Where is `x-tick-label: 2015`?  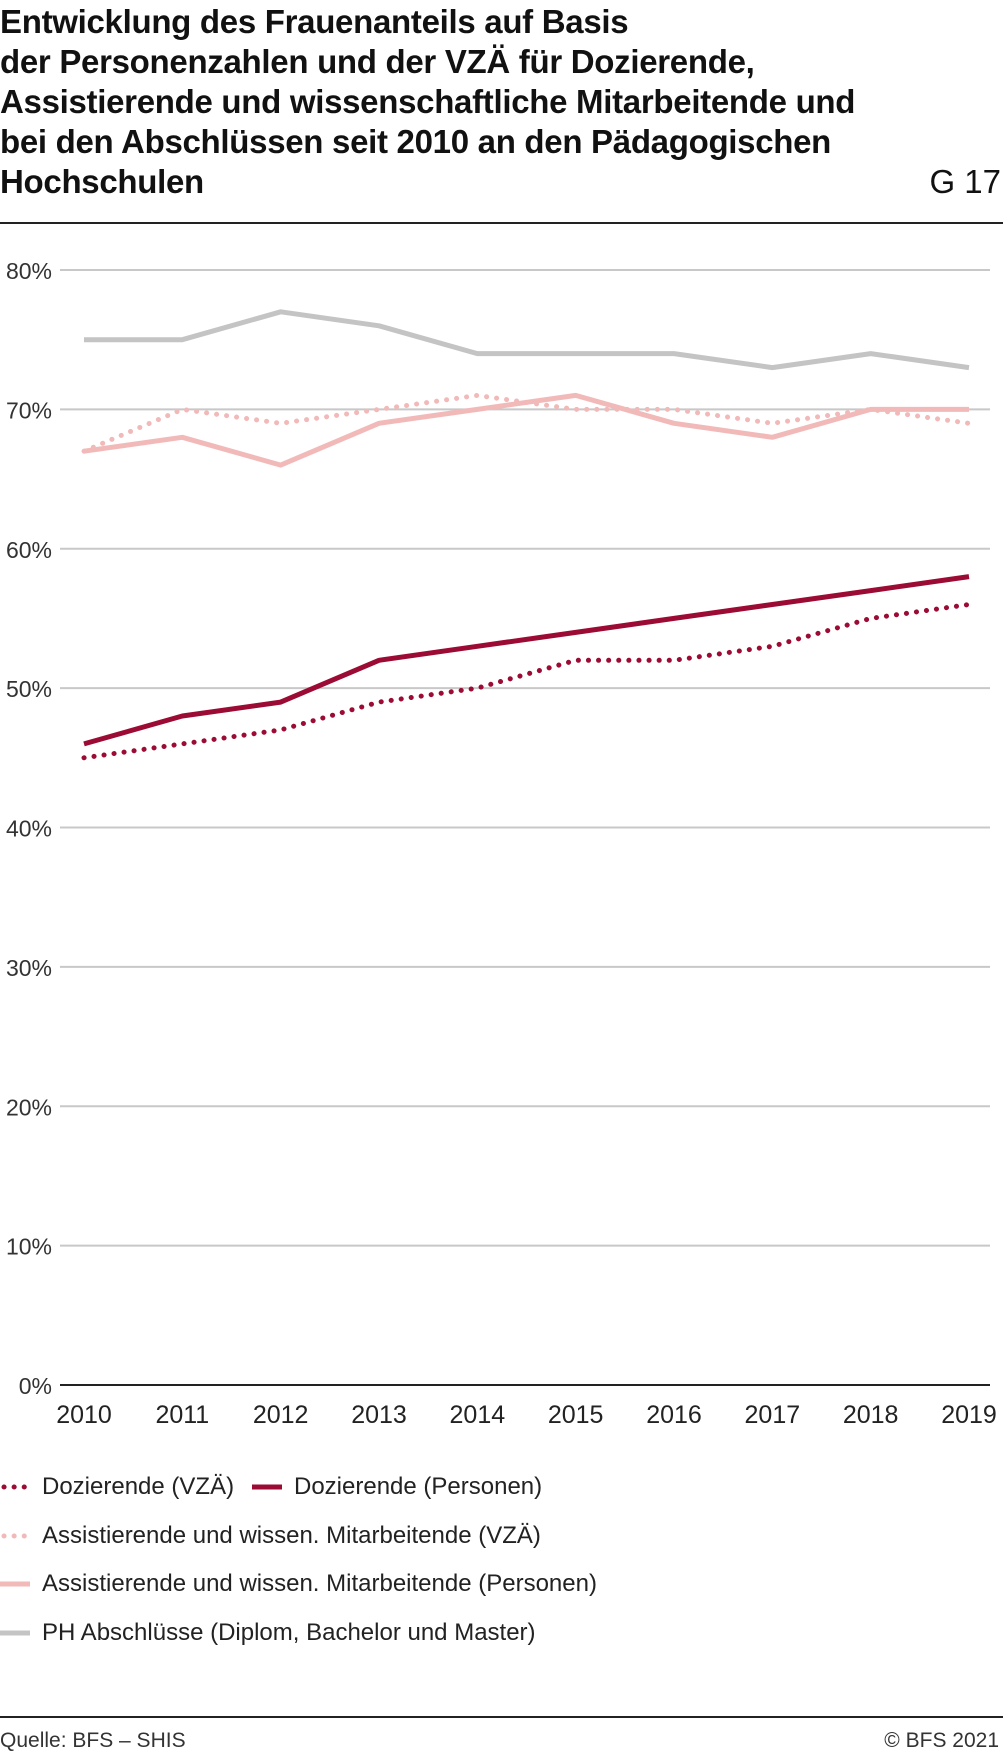 x-tick-label: 2015 is located at coordinates (576, 1415).